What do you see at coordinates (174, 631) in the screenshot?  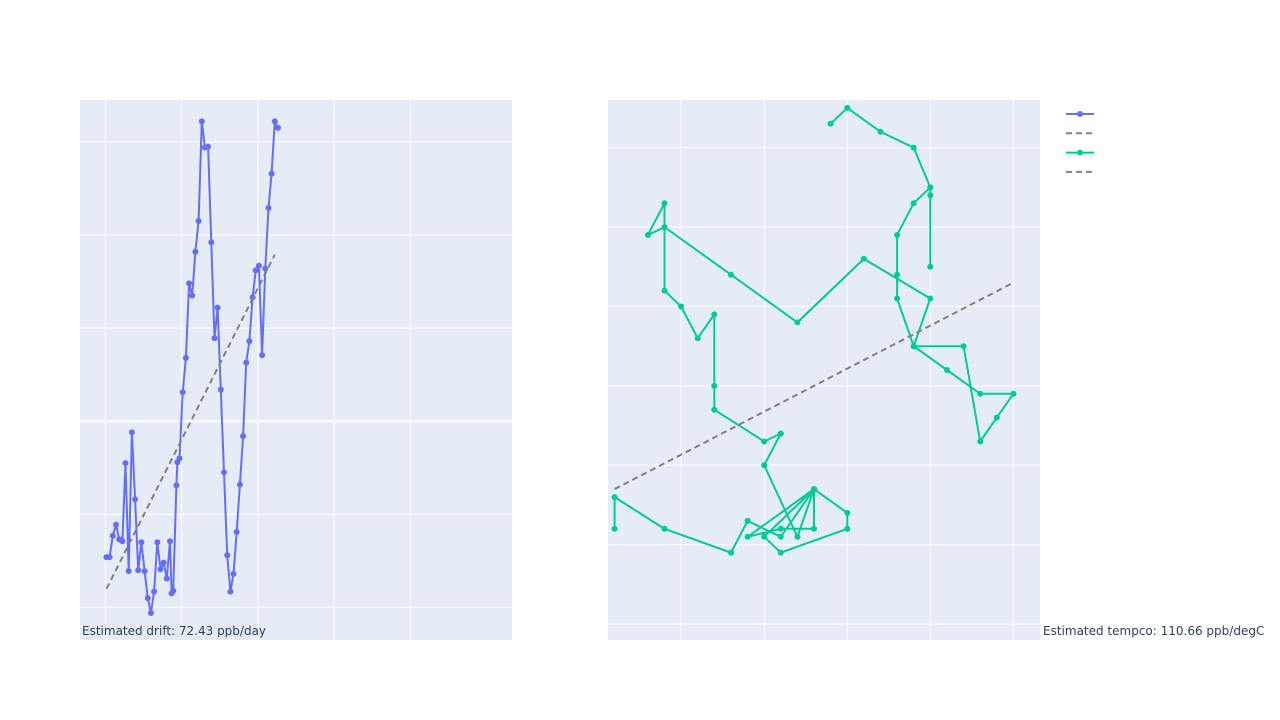 I see `drift-annotation: Estimated drift: 72.43 ppb/day` at bounding box center [174, 631].